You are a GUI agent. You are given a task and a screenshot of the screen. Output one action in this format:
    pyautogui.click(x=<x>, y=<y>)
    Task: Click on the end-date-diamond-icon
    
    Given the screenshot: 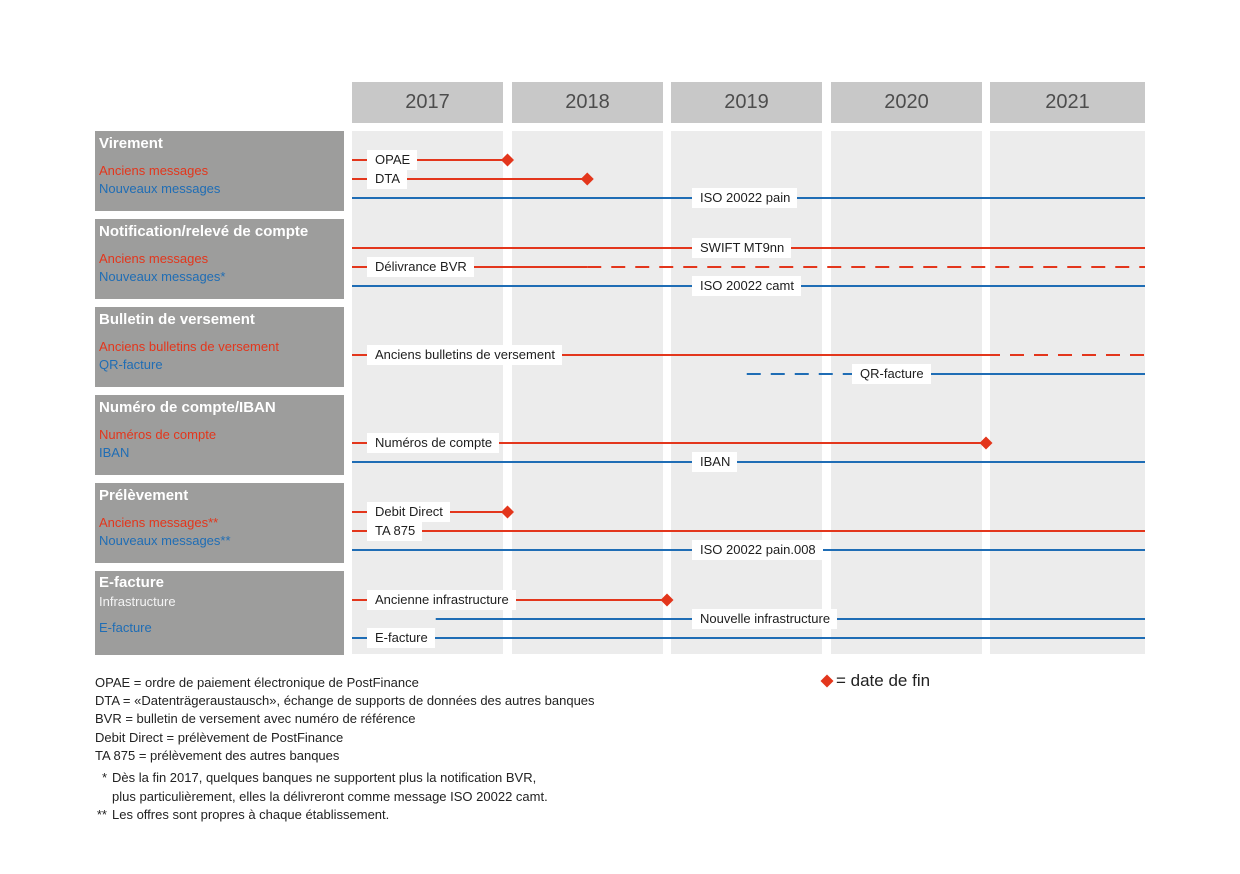 What is the action you would take?
    pyautogui.click(x=827, y=681)
    